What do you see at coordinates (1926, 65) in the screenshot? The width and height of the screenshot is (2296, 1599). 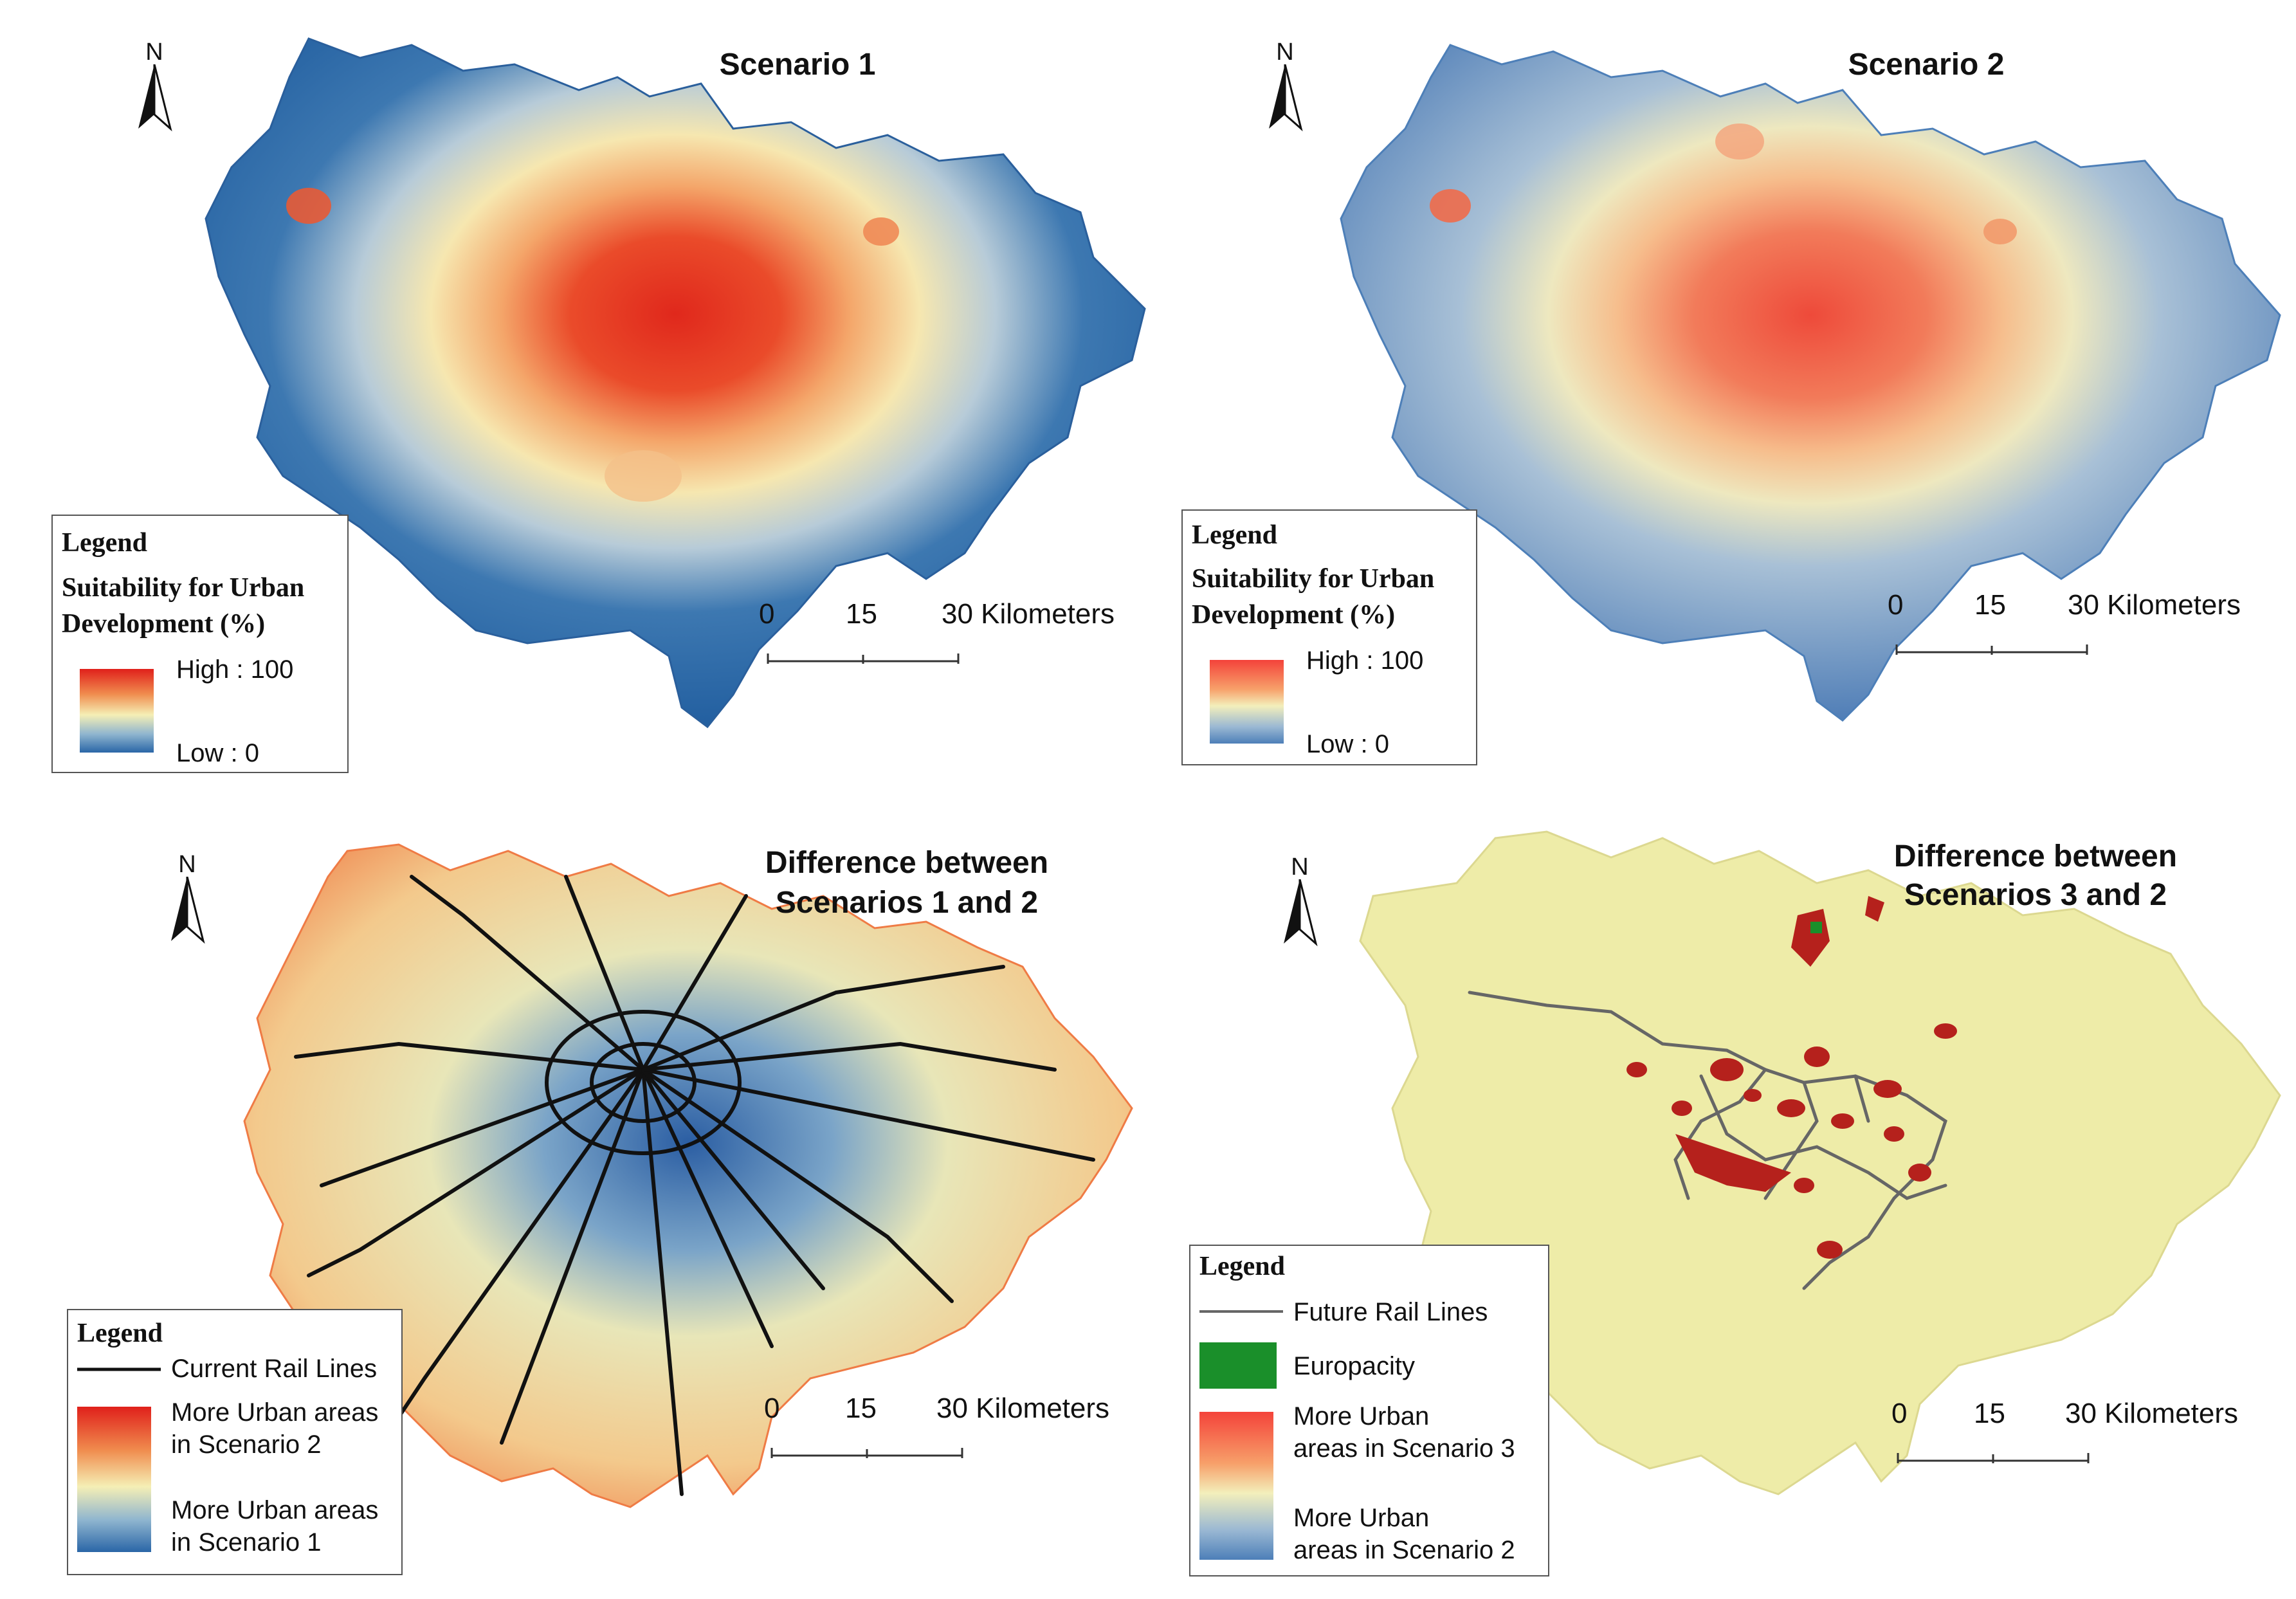 I see `panel-title: Scenario 2` at bounding box center [1926, 65].